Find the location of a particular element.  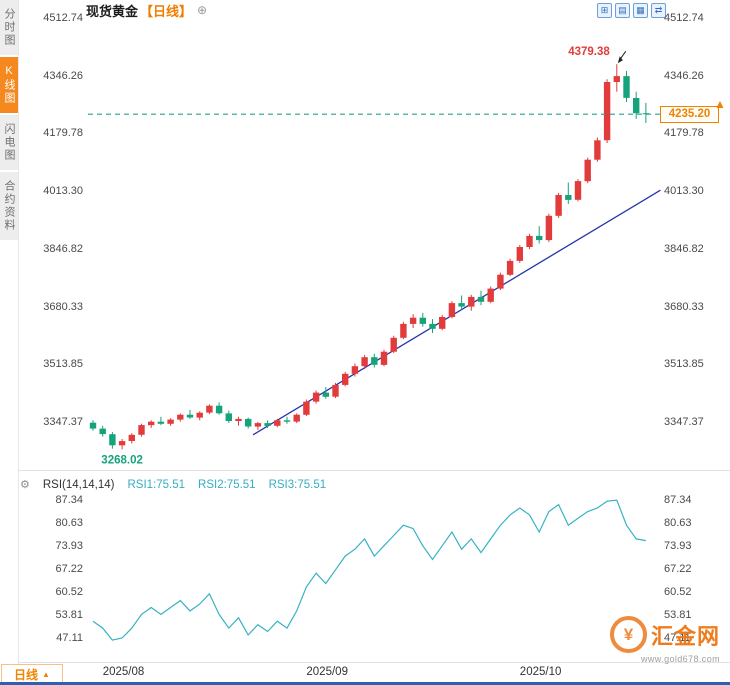

price-axis-label-left: 4013.30 is located at coordinates (63, 191).